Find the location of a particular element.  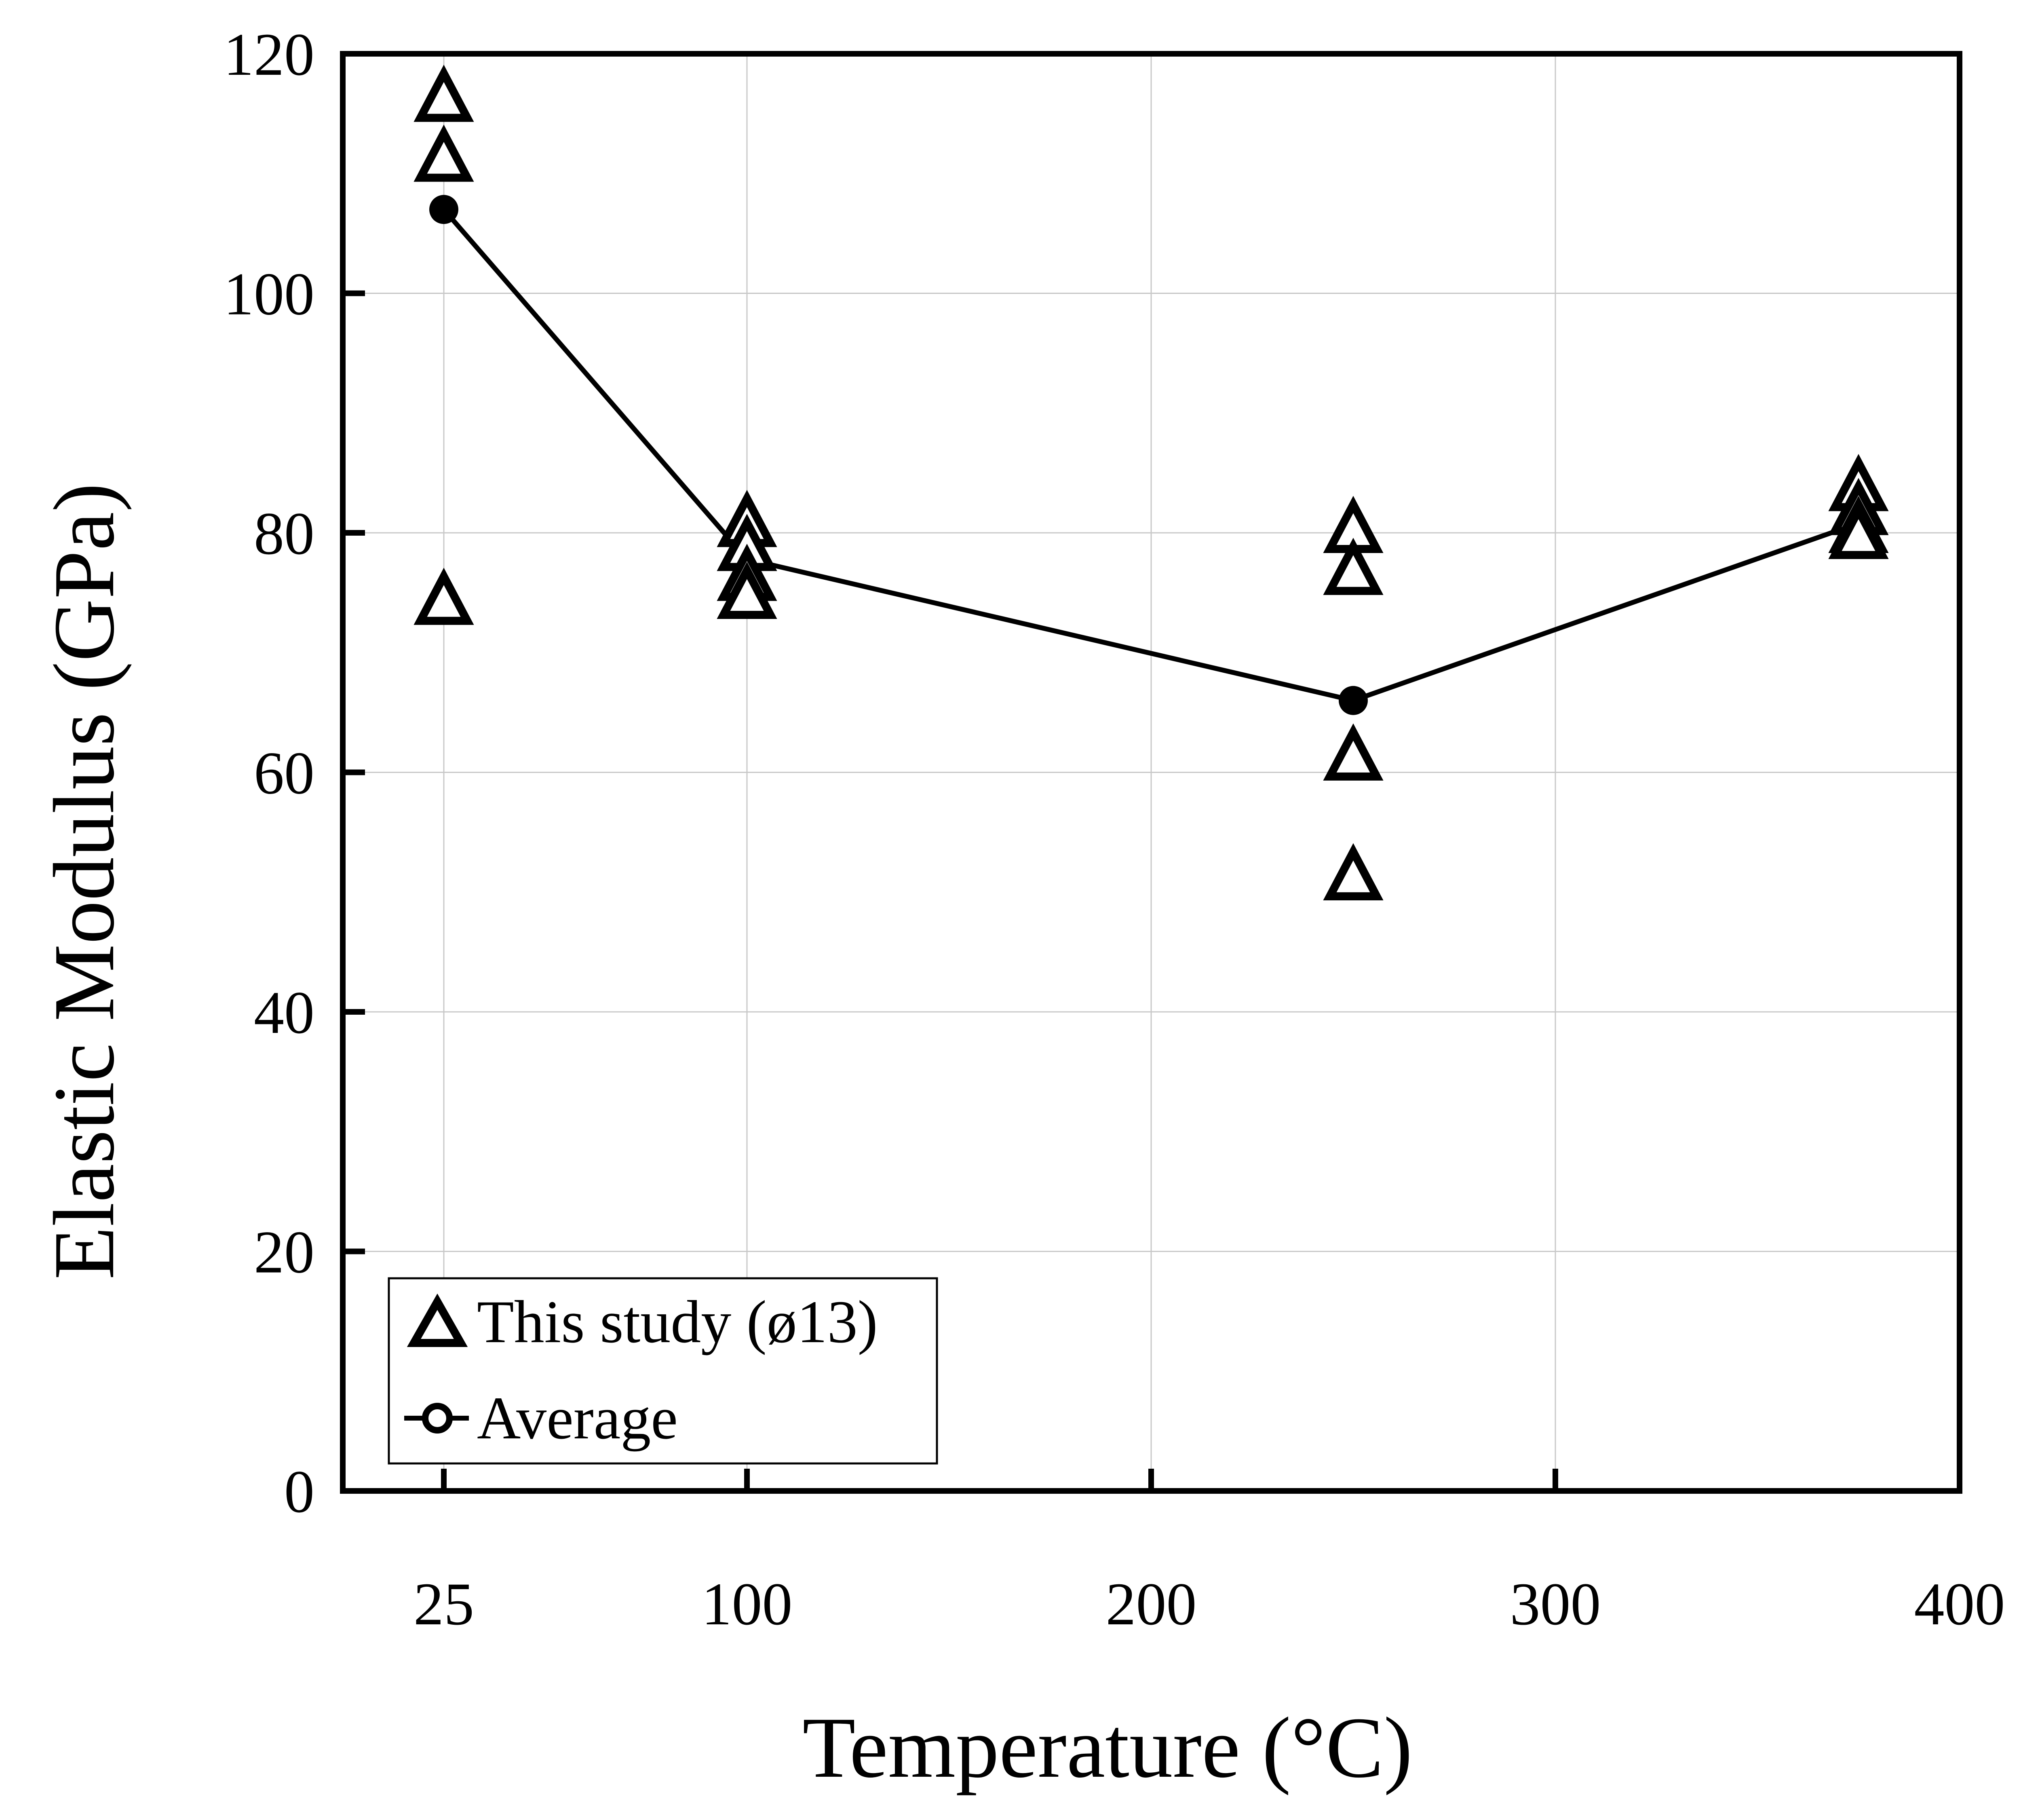

y-axis-title: Elastic Modulus (GPa) is located at coordinates (84, 881).